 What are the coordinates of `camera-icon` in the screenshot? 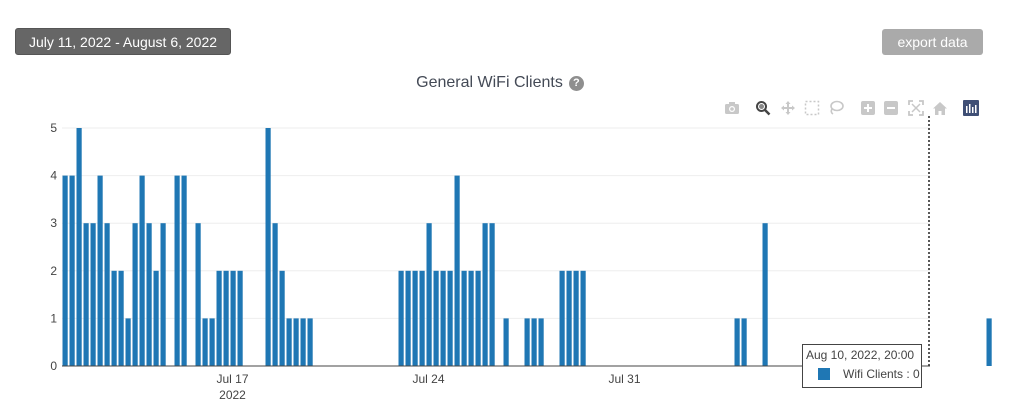 It's located at (732, 108).